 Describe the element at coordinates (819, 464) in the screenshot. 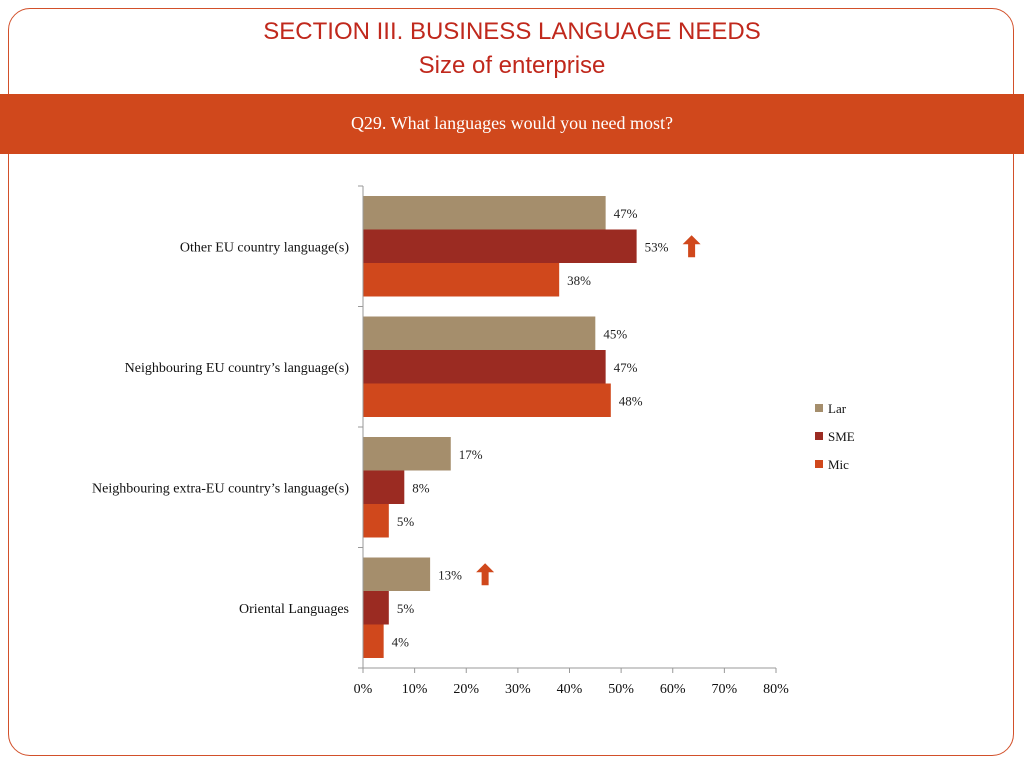

I see `legend-swatch-mic` at that location.